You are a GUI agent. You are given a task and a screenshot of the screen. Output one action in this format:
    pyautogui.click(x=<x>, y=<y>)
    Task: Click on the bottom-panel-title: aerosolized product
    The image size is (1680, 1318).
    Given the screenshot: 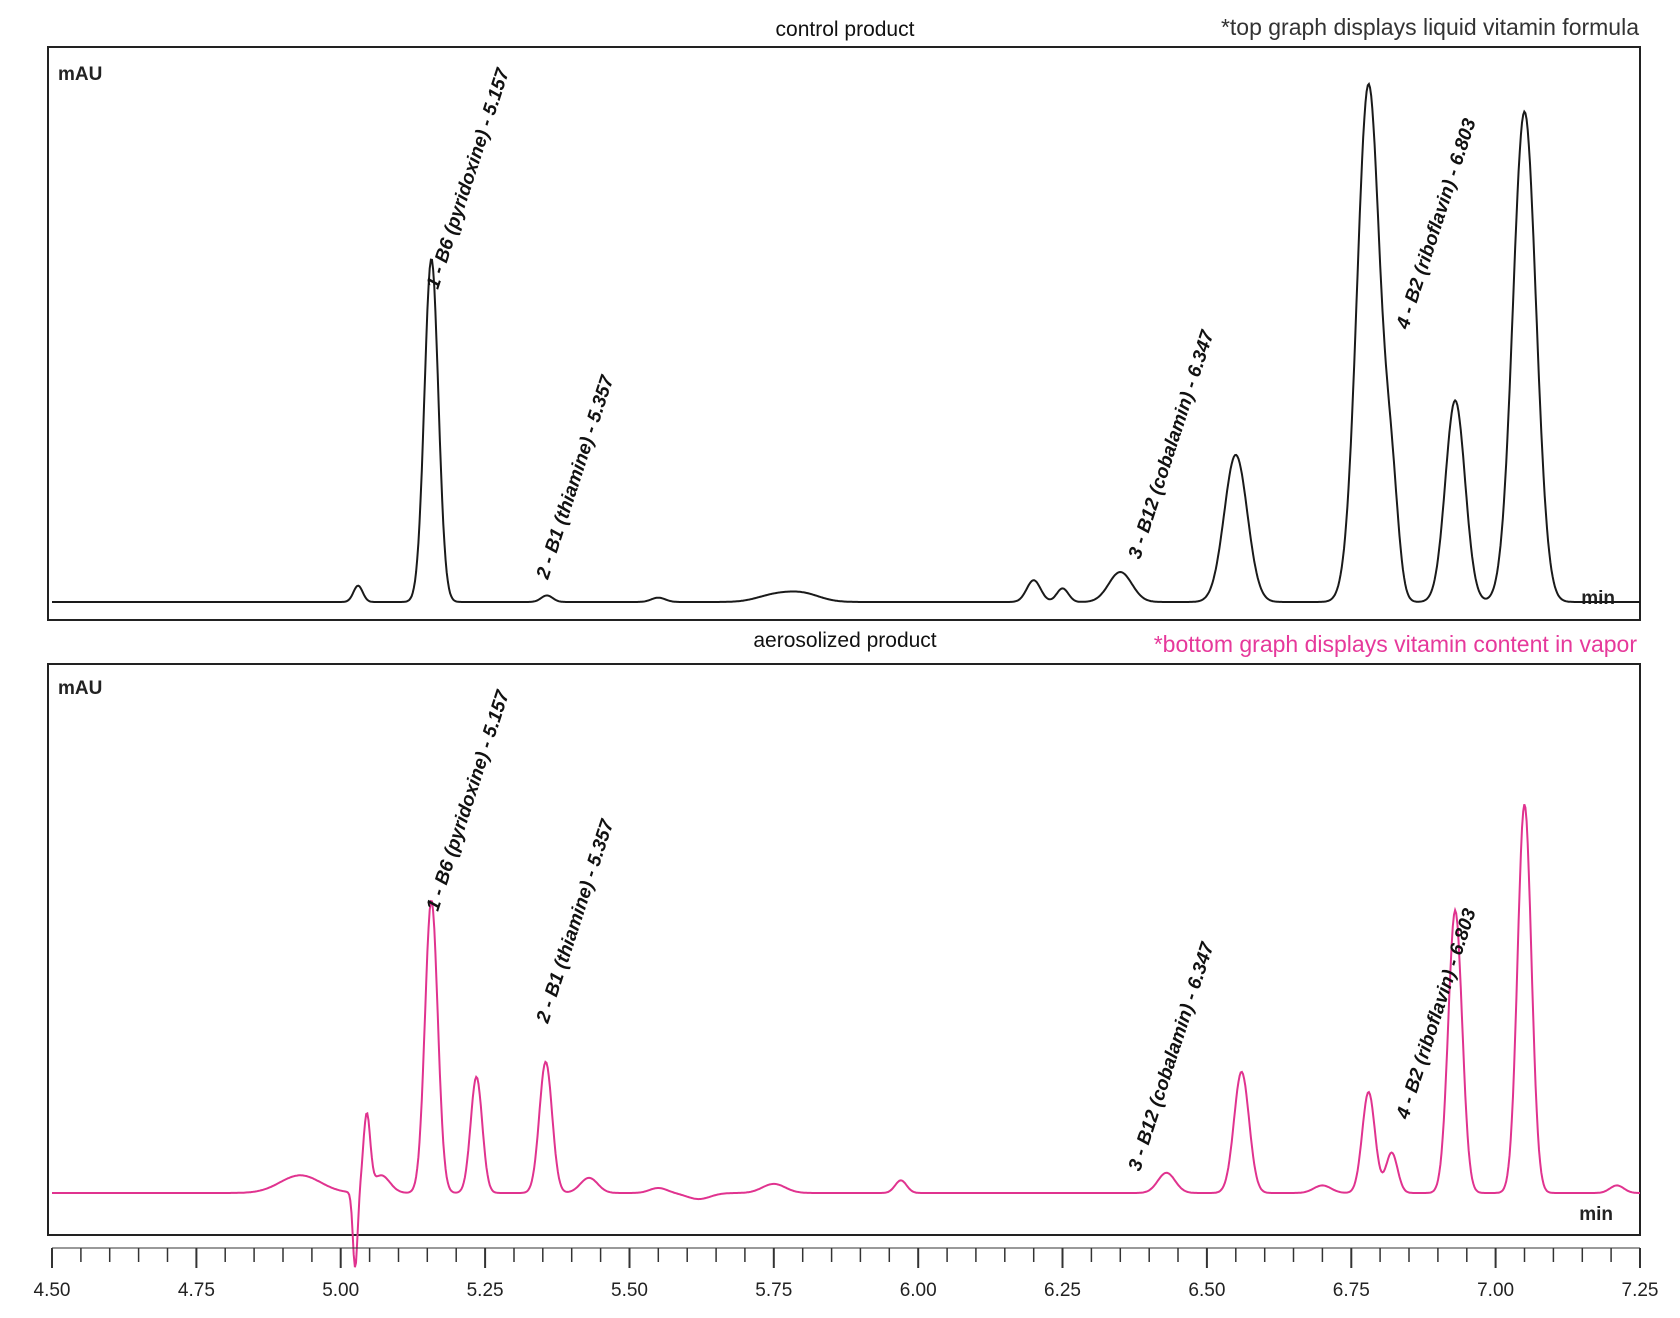 What is the action you would take?
    pyautogui.click(x=844, y=640)
    